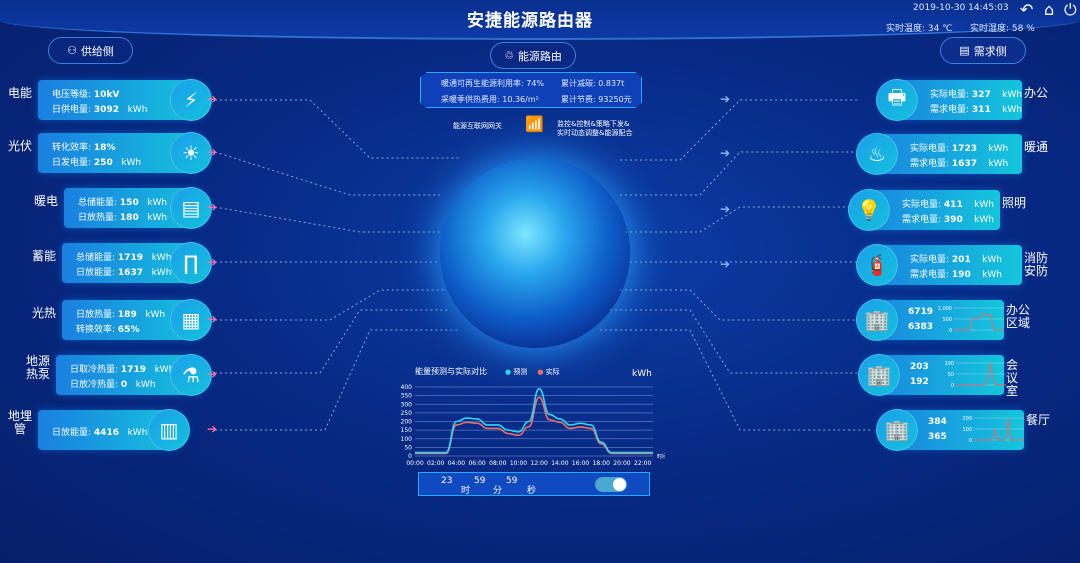  What do you see at coordinates (1037, 420) in the screenshot?
I see `area-label-2: 餐厅` at bounding box center [1037, 420].